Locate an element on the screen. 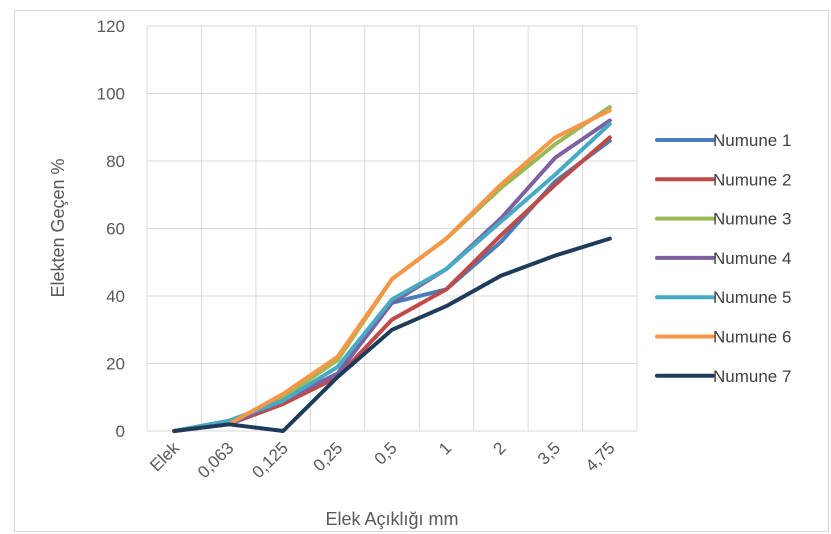 Image resolution: width=831 pixels, height=534 pixels. legend-label: Numune 4 is located at coordinates (752, 258).